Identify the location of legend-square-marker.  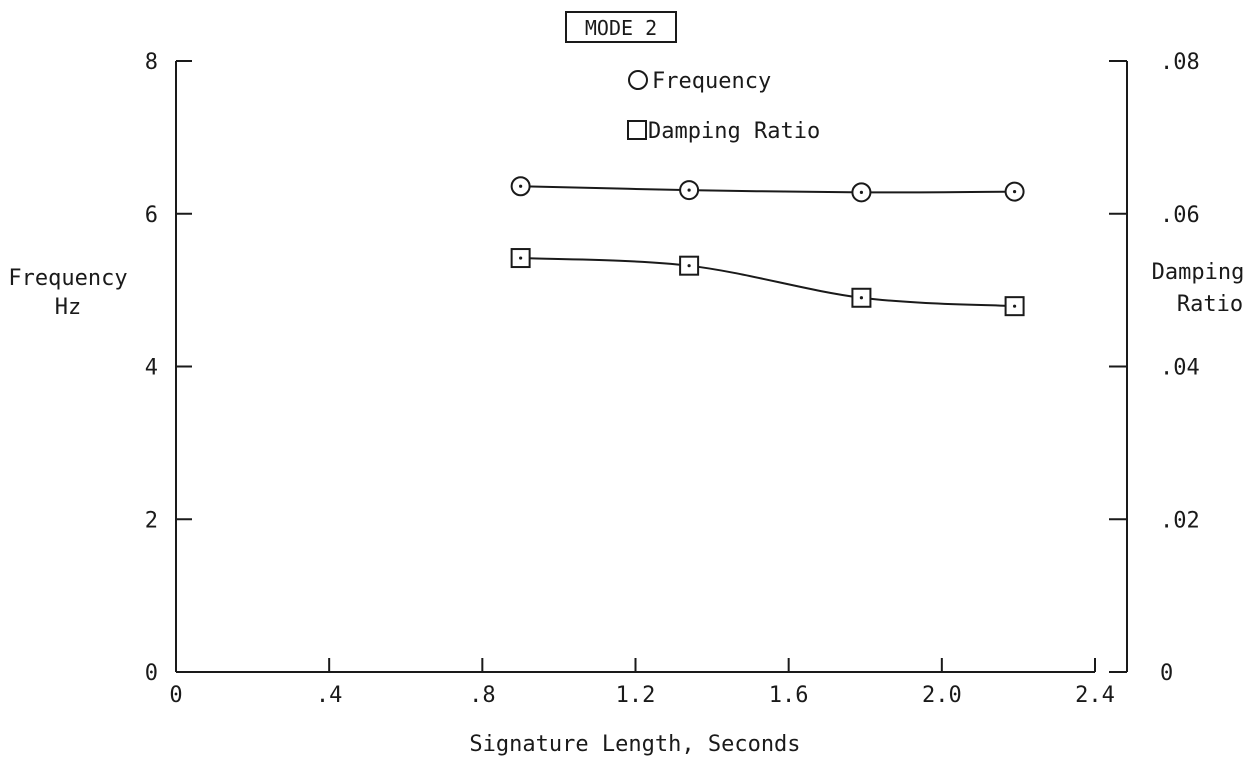
(637, 130).